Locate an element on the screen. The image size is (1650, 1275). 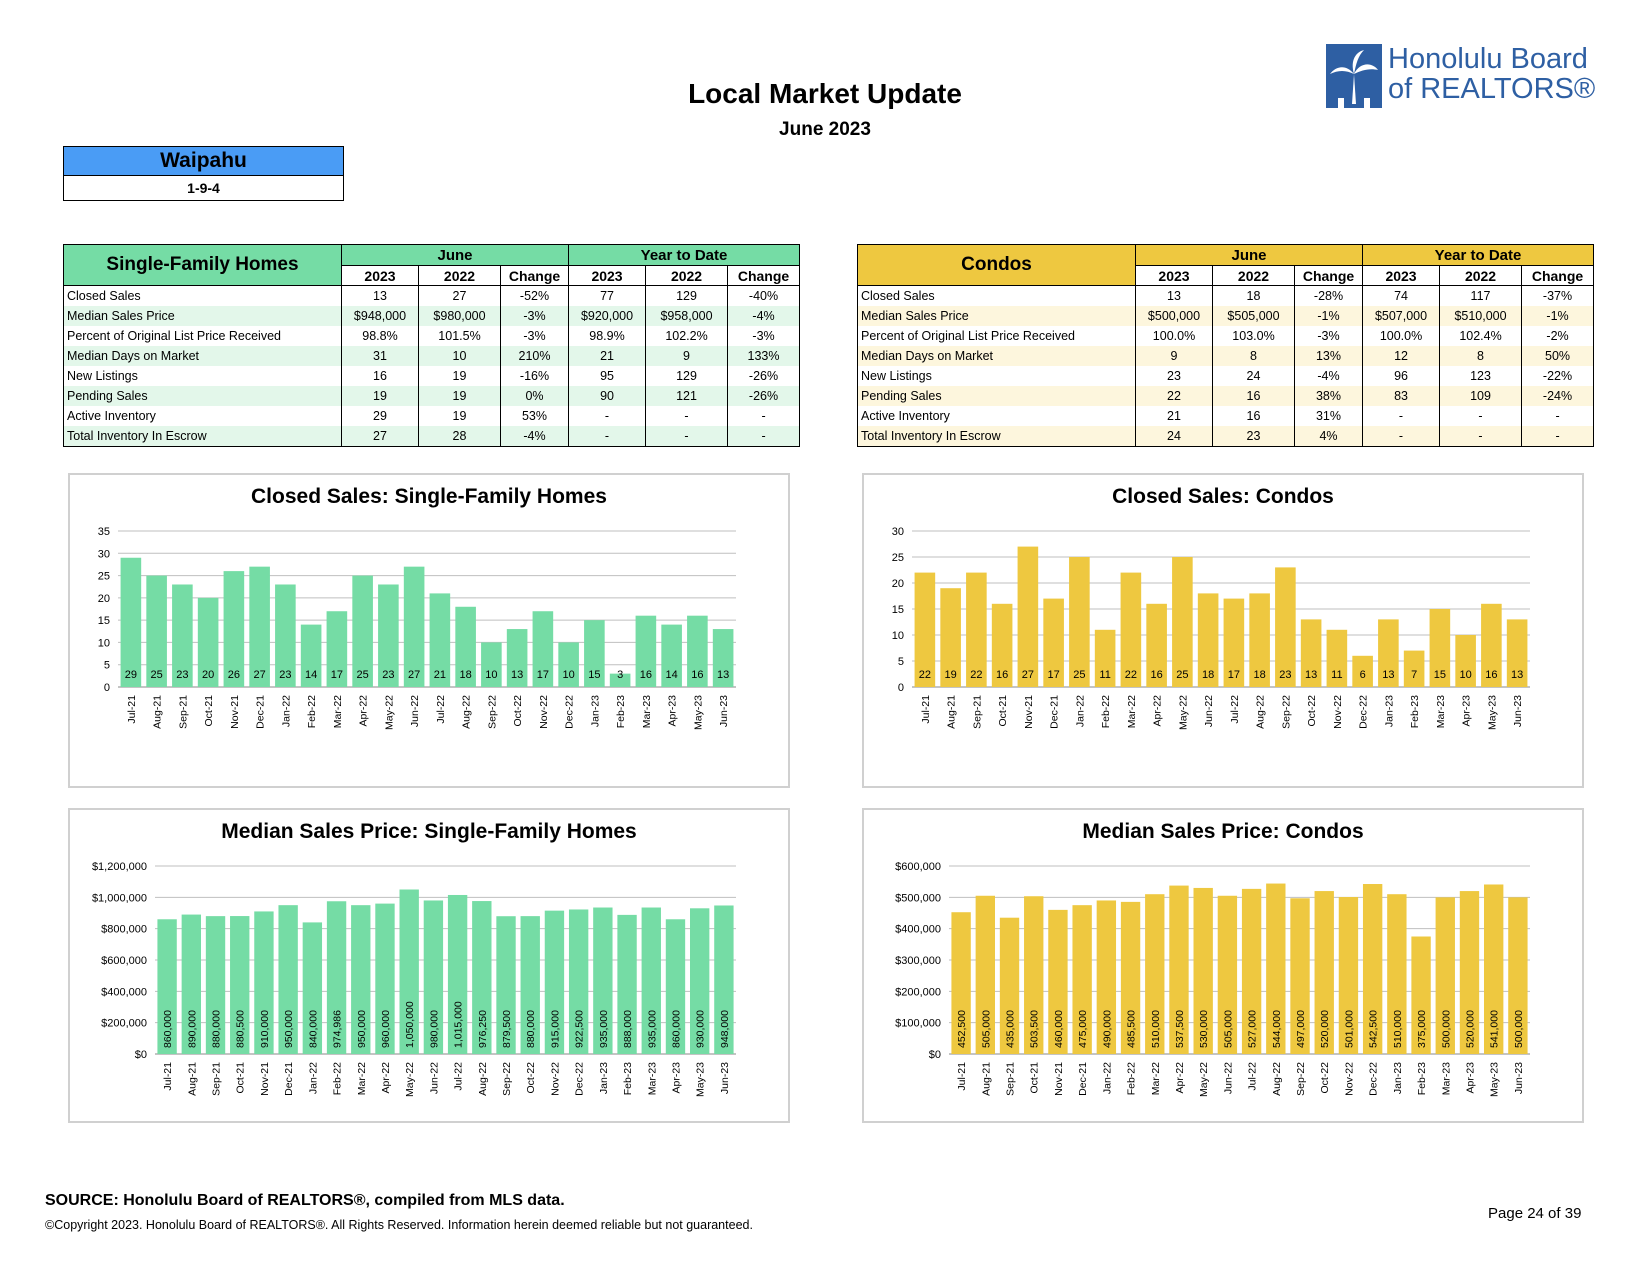
bar-data-label: 435,000 is located at coordinates (1011, 1029).